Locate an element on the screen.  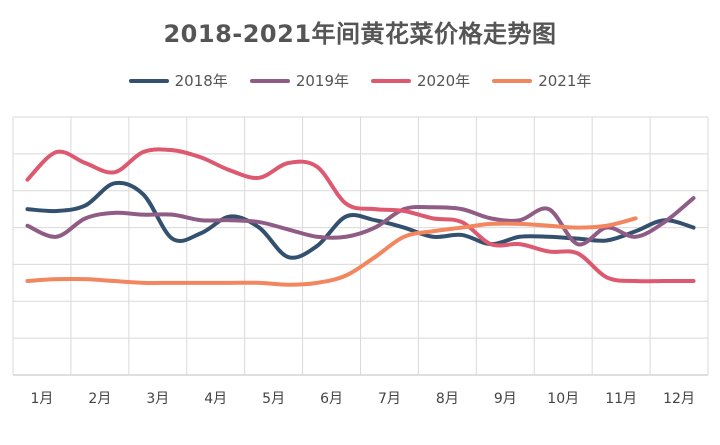
legend-item-2021: 2021年 is located at coordinates (541, 80).